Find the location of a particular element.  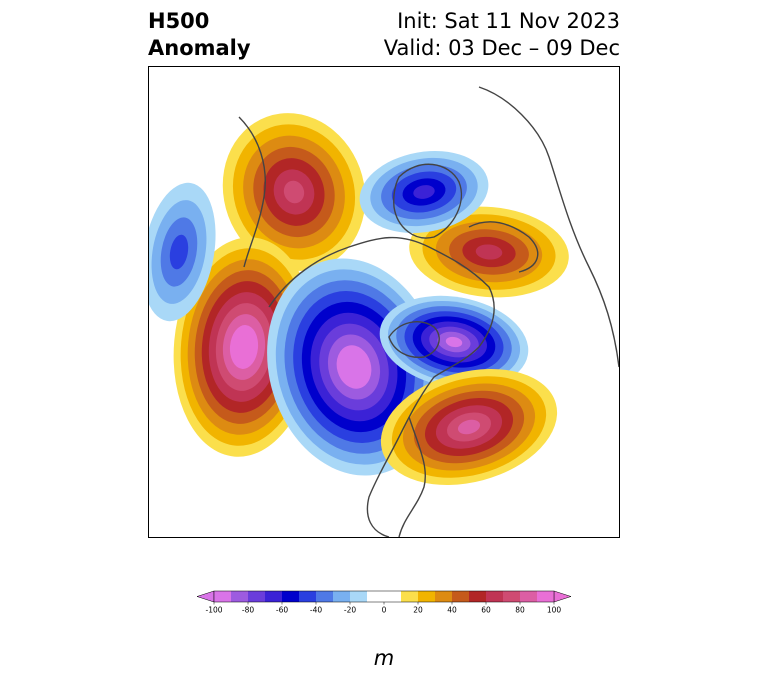

colorbar-tick-label: -40 is located at coordinates (316, 610).